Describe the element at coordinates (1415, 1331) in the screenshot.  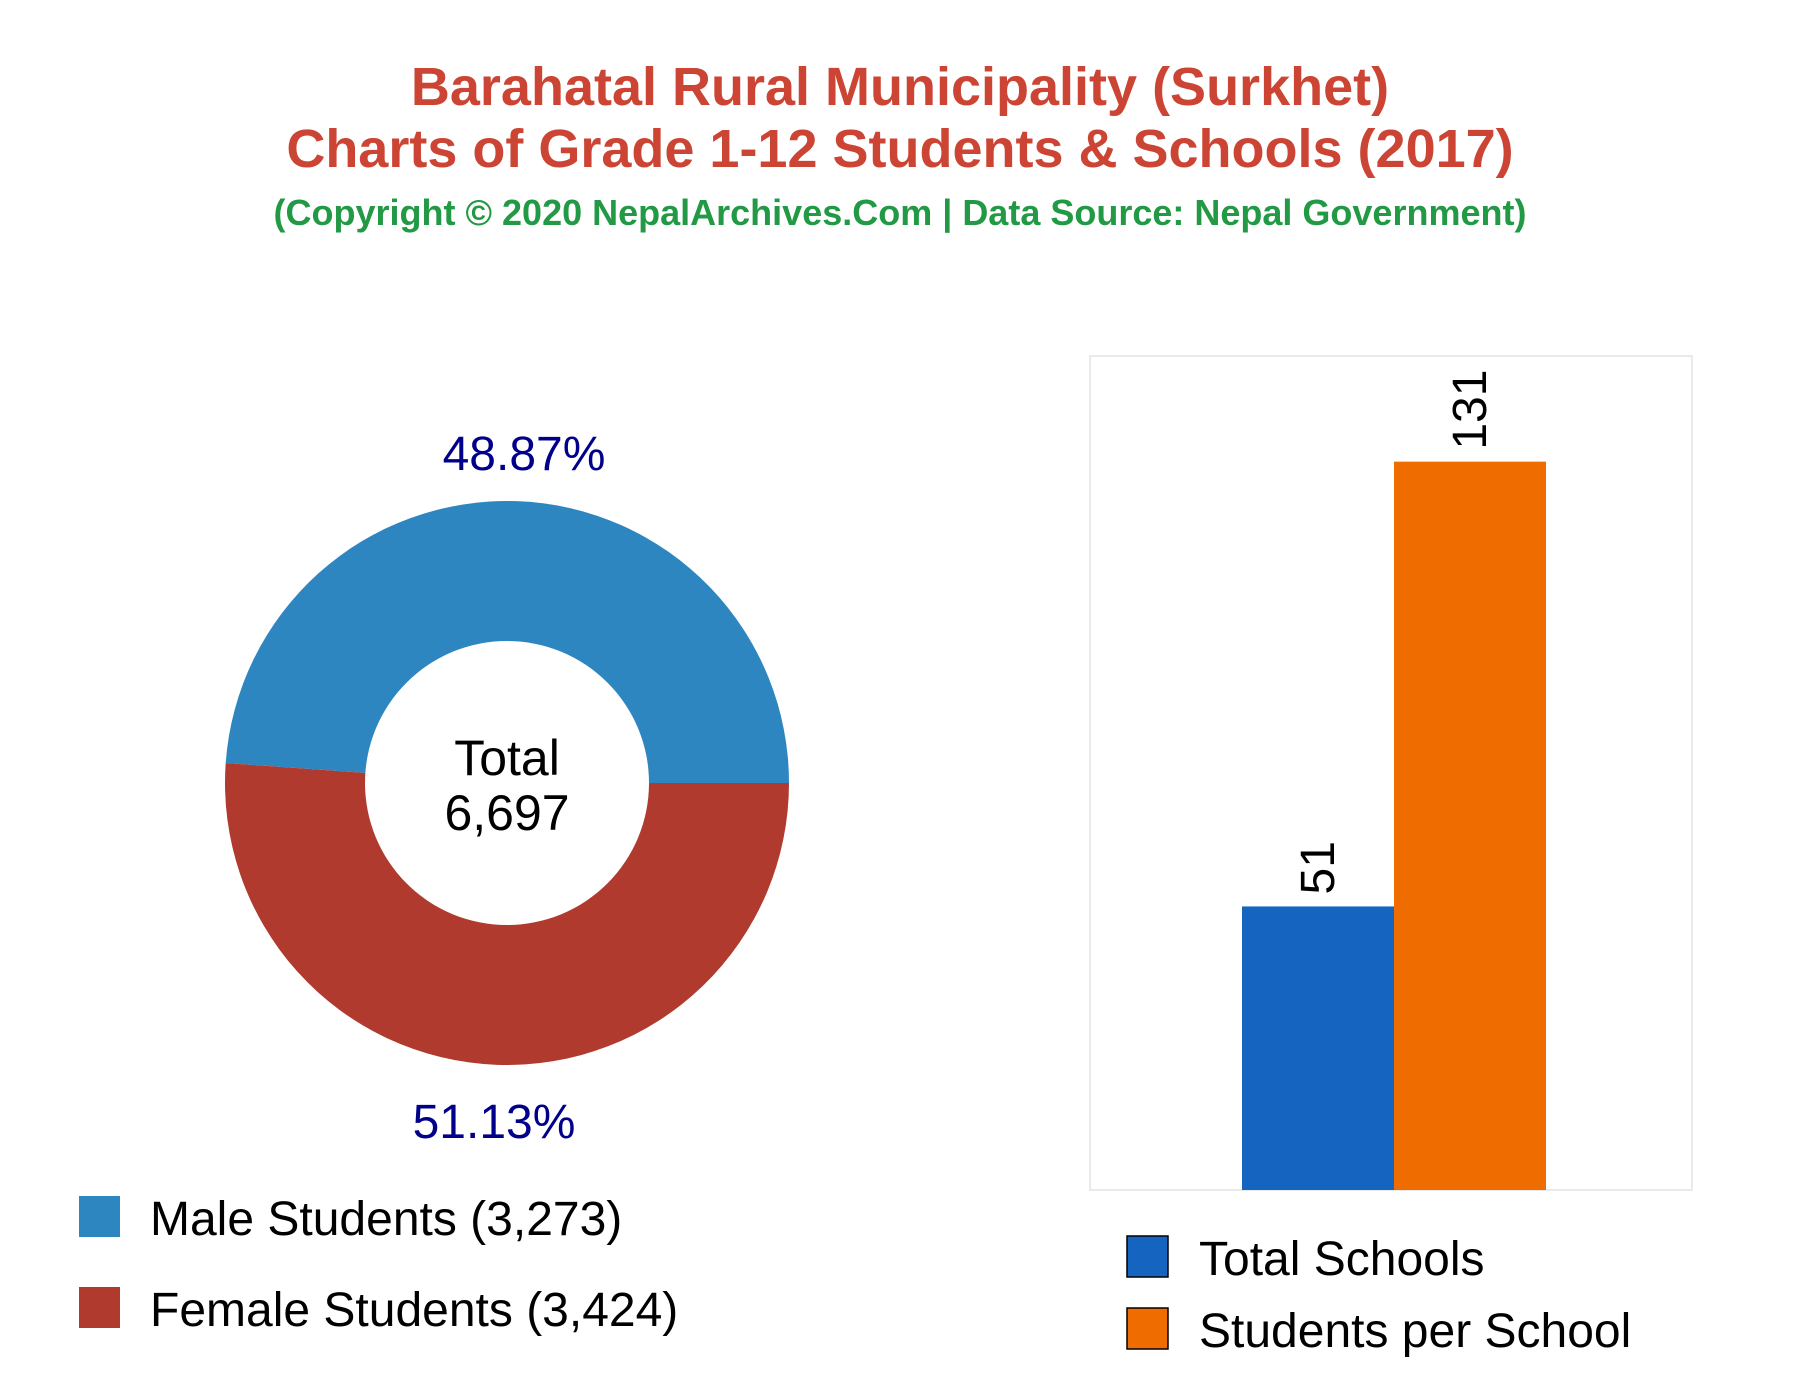
I see `legend-label-students-per-school: Students per School` at that location.